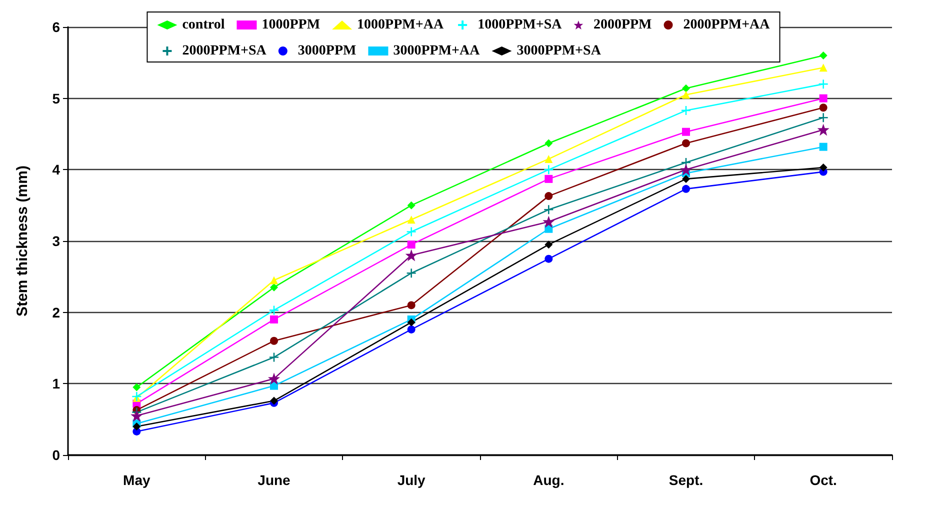 This screenshot has height=506, width=927. I want to click on legend-label: 2000PPM, so click(622, 25).